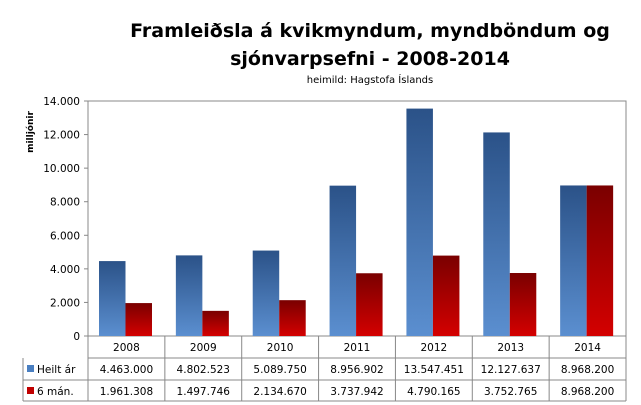 Image resolution: width=641 pixels, height=405 pixels. I want to click on bar-6-man-2011, so click(369, 304).